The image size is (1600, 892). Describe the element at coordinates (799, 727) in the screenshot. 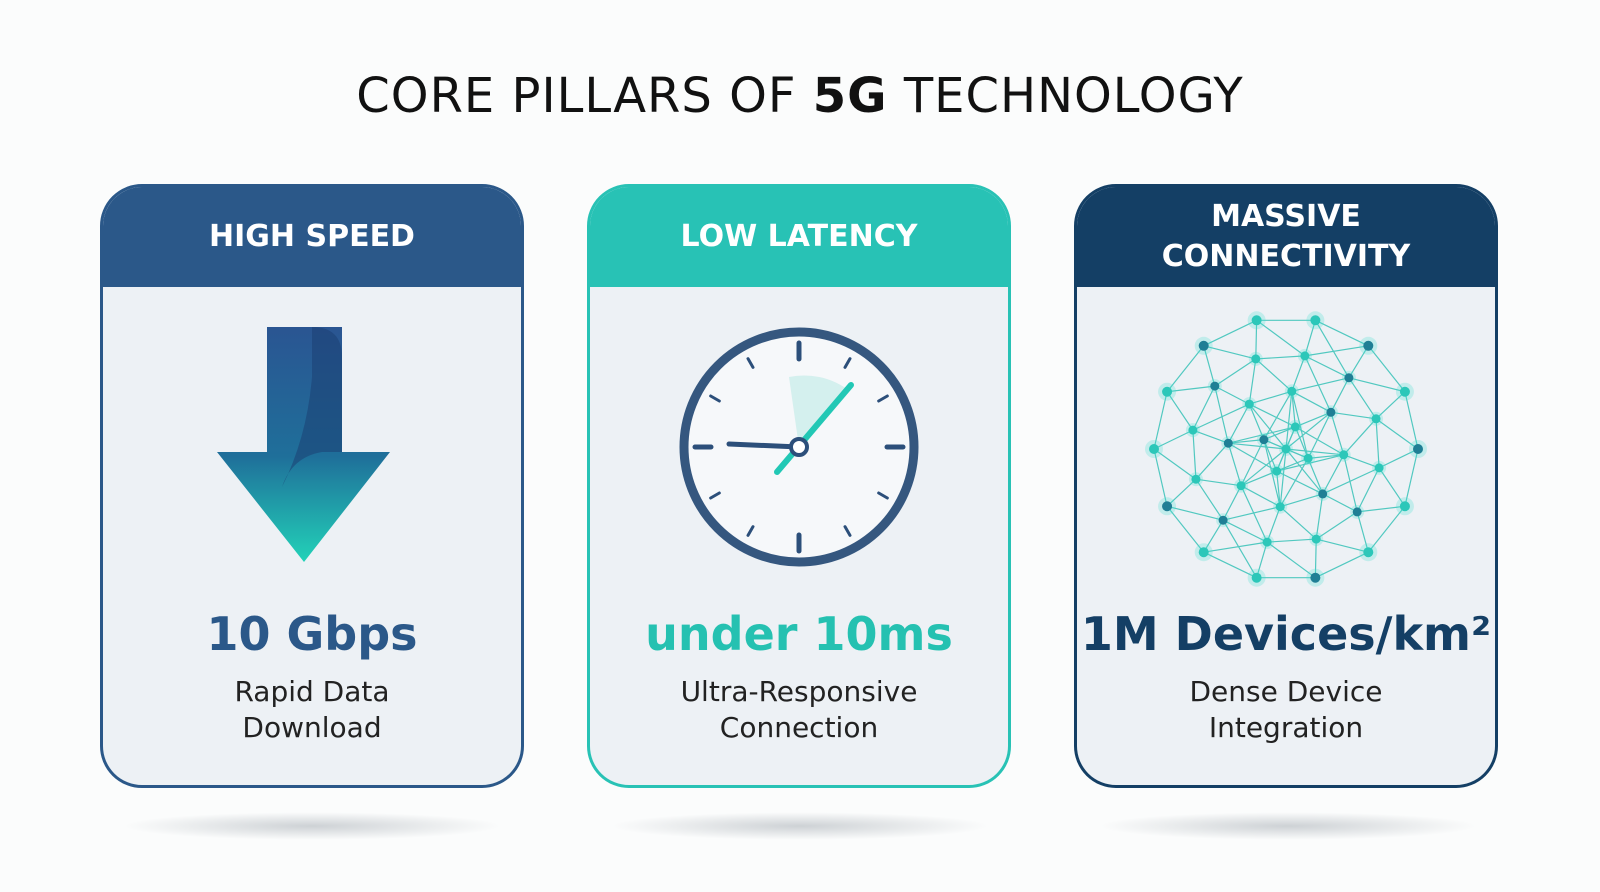

I see `description-line: Connection` at that location.